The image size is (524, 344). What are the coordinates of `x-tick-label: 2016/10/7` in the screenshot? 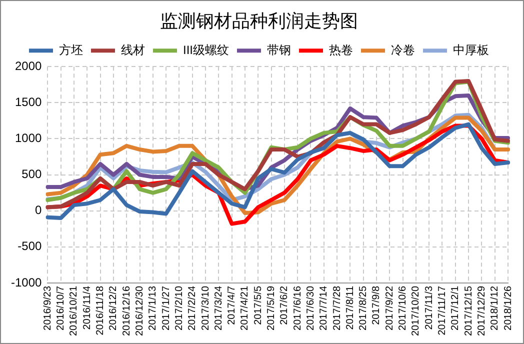 It's located at (61, 308).